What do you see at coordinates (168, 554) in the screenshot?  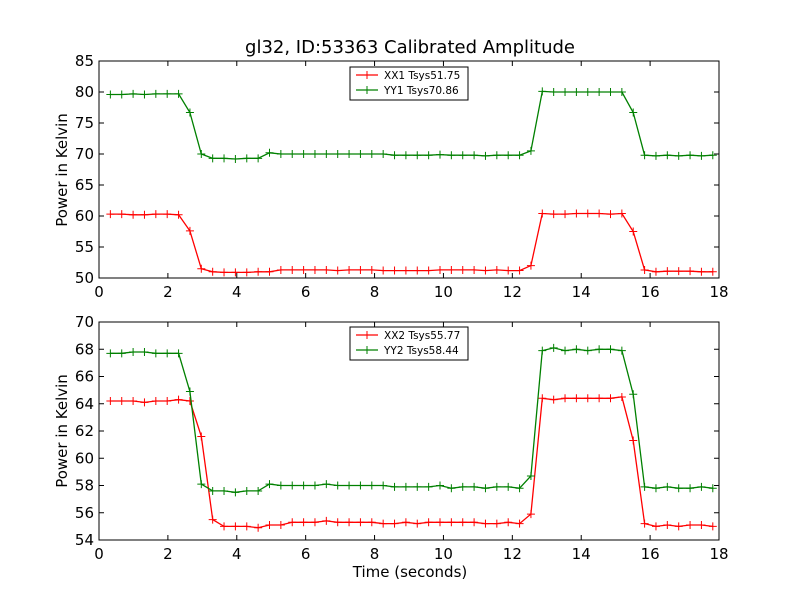 I see `x-tick-label: 2` at bounding box center [168, 554].